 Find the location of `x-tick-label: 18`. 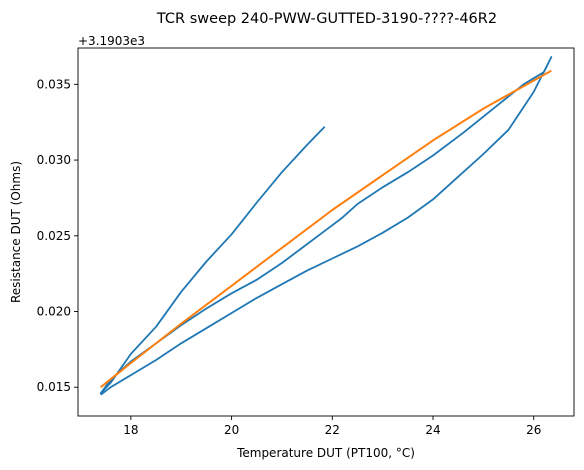

x-tick-label: 18 is located at coordinates (130, 430).